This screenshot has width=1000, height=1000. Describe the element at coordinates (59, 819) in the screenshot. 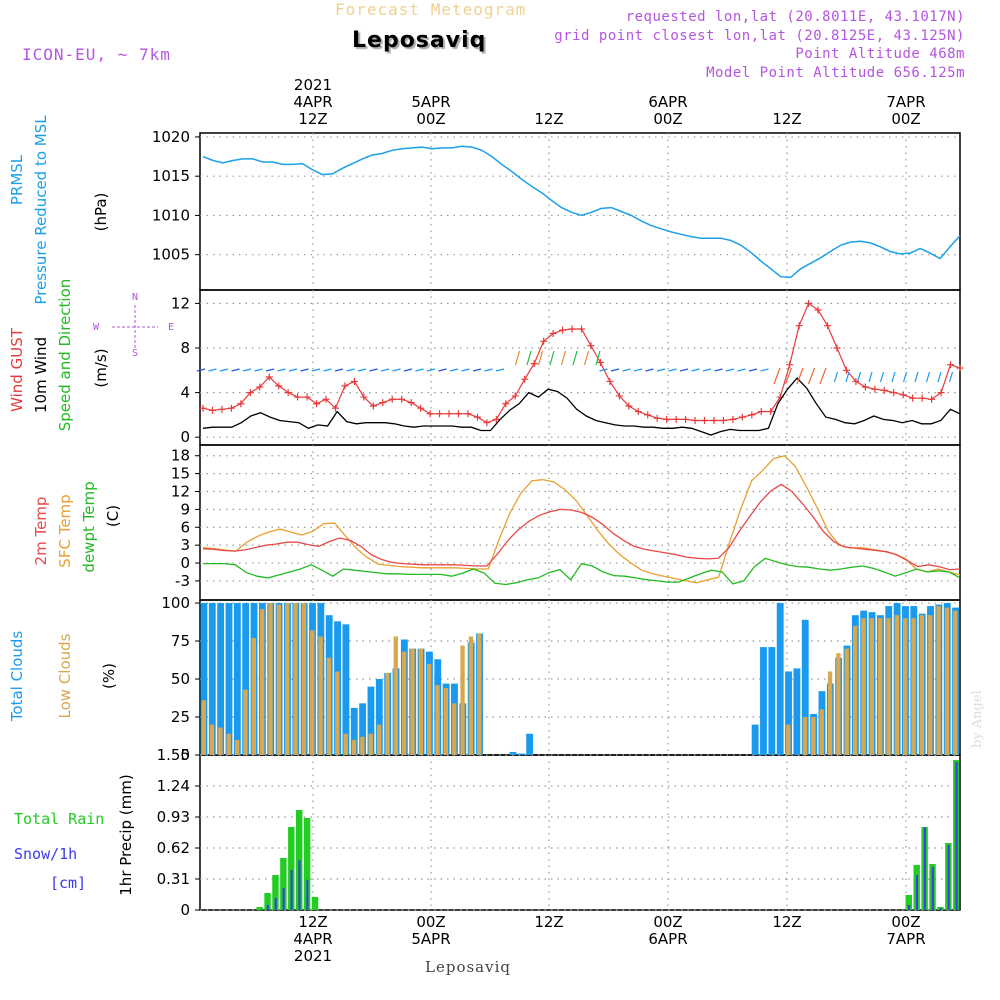

I see `rain-legend: Total Rain` at that location.